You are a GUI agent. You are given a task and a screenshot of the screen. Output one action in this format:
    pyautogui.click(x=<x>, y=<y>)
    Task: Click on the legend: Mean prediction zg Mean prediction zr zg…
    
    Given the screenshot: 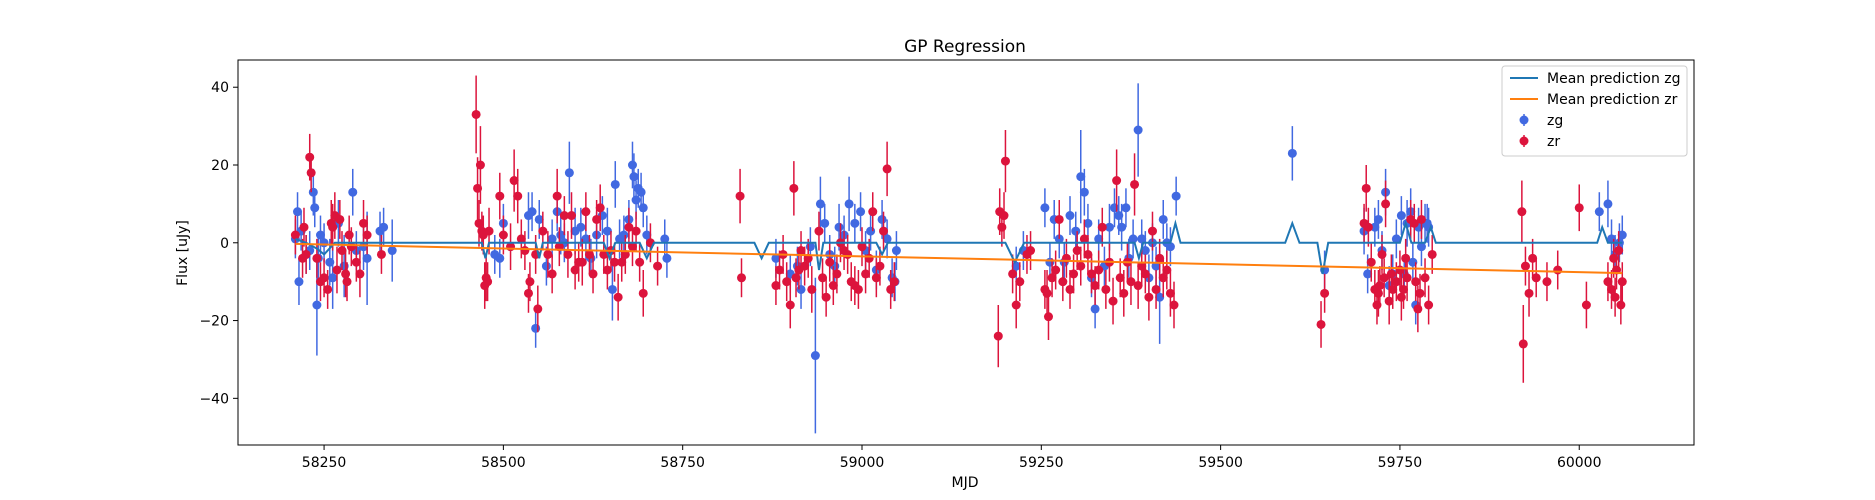 What is the action you would take?
    pyautogui.click(x=1594, y=111)
    